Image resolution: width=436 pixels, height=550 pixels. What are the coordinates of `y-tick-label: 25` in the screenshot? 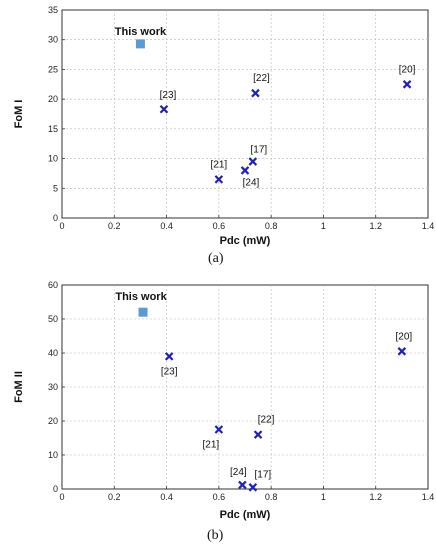 It's located at (53, 69).